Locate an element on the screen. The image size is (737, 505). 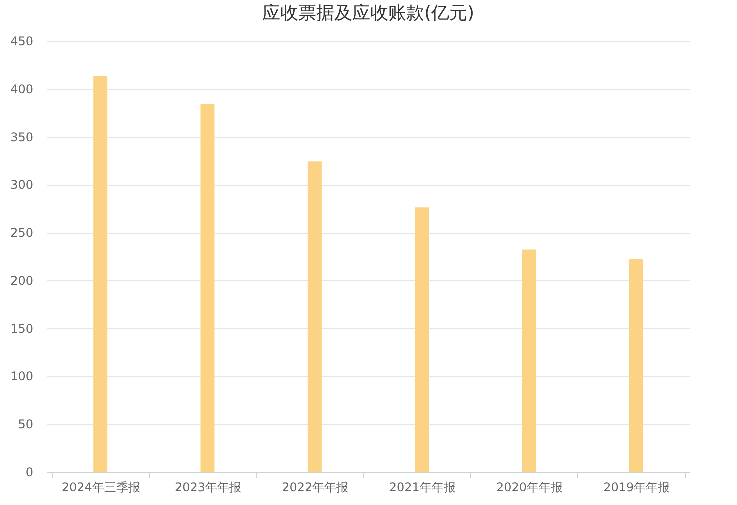
y-tick-label: 100 is located at coordinates (22, 377).